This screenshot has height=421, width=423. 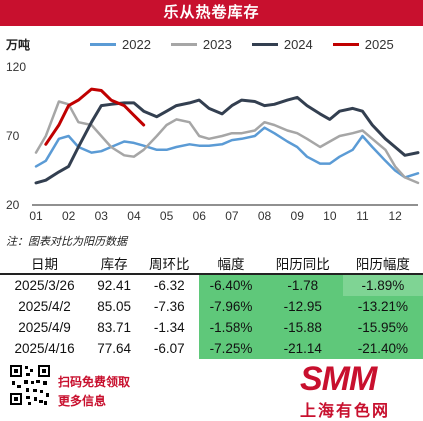 What do you see at coordinates (211, 390) in the screenshot?
I see `footer: 扫码免费领取 更多信息 SMM 上海有色网` at bounding box center [211, 390].